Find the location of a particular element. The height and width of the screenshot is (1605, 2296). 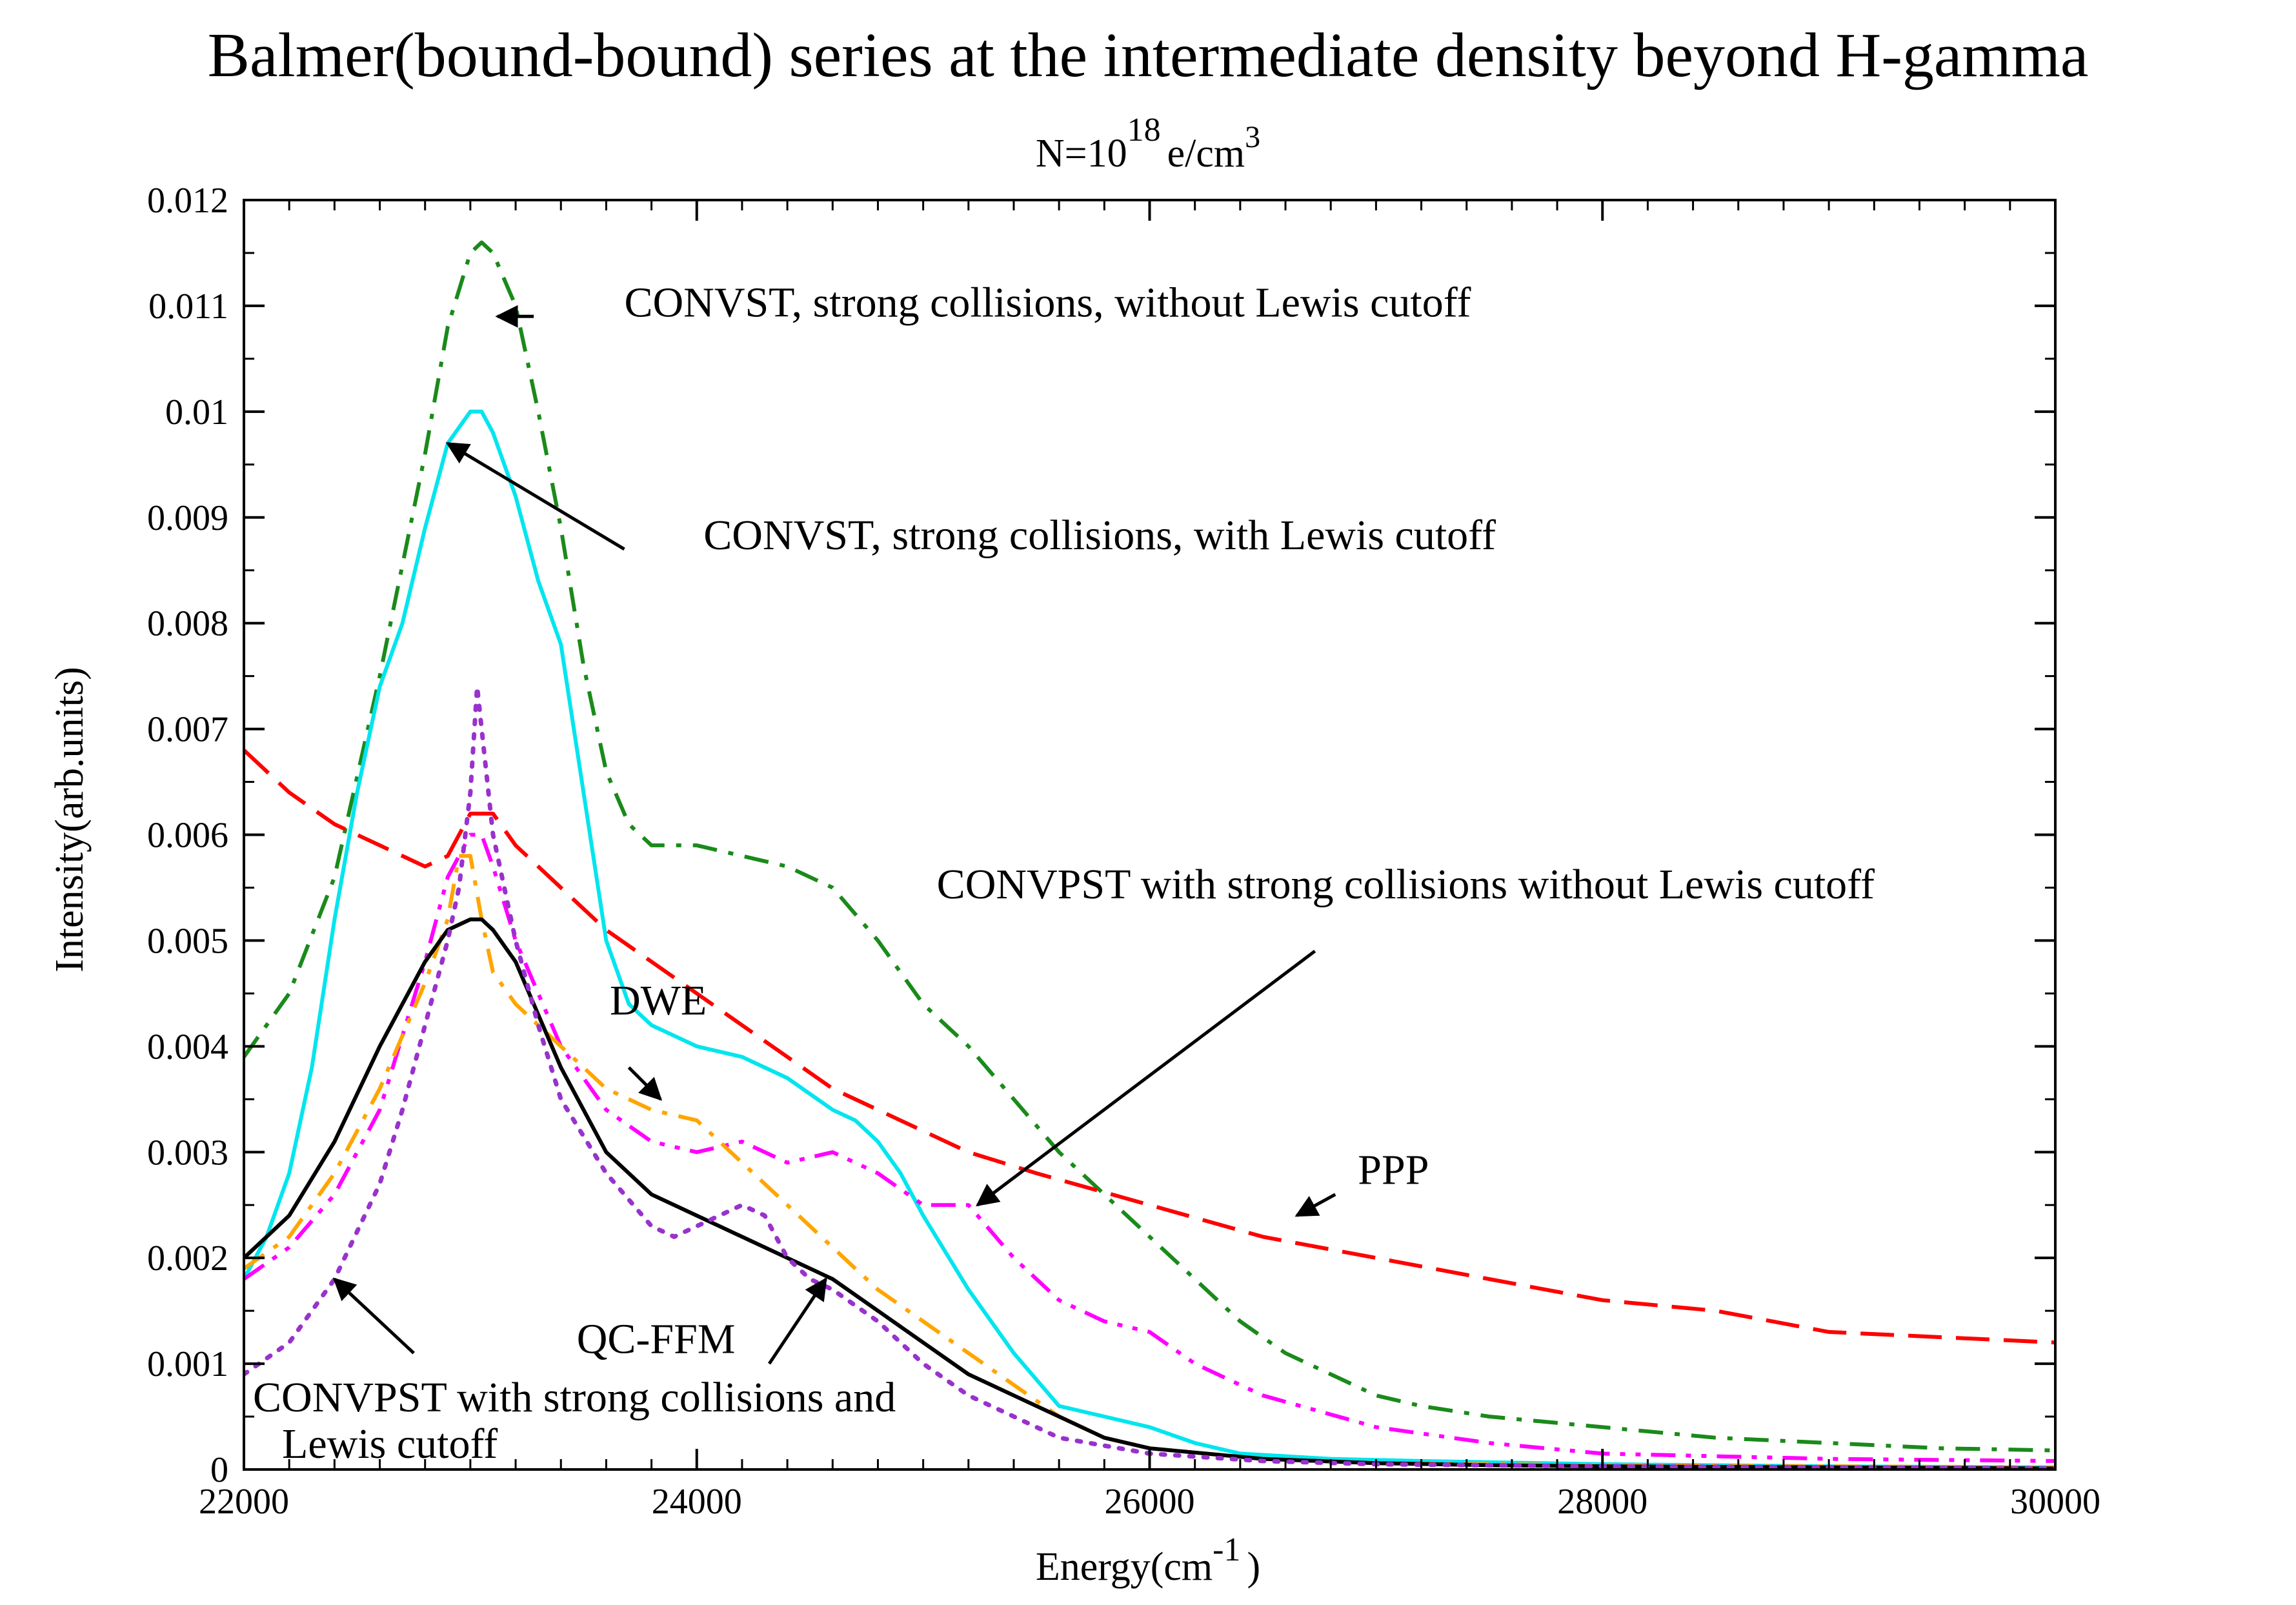

y-axis-label: Intensity(arb.units) is located at coordinates (70, 820).